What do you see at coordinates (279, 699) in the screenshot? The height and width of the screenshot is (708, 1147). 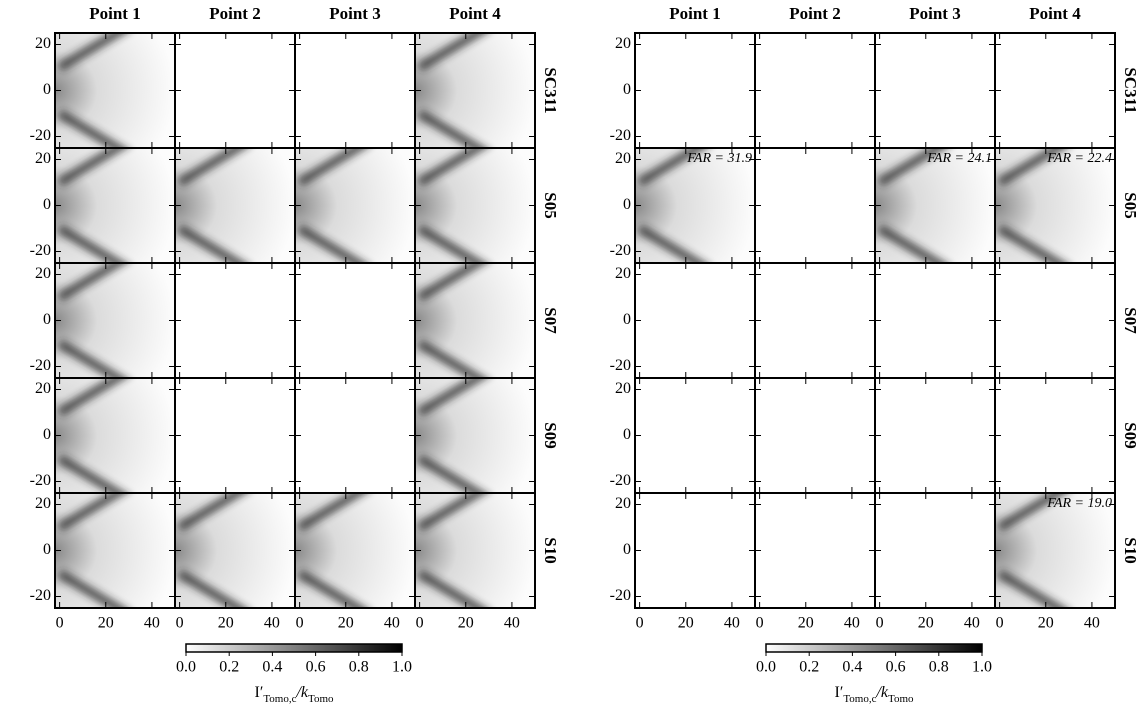 I see `label-subscript: Tomo,c` at bounding box center [279, 699].